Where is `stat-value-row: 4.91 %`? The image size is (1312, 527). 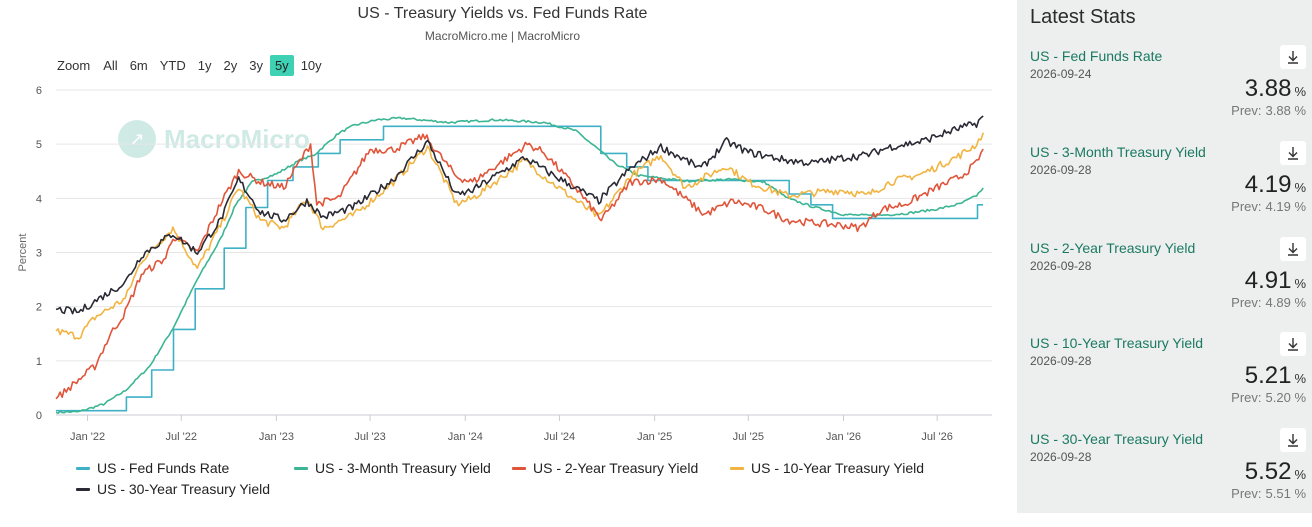 stat-value-row: 4.91 % is located at coordinates (1275, 281).